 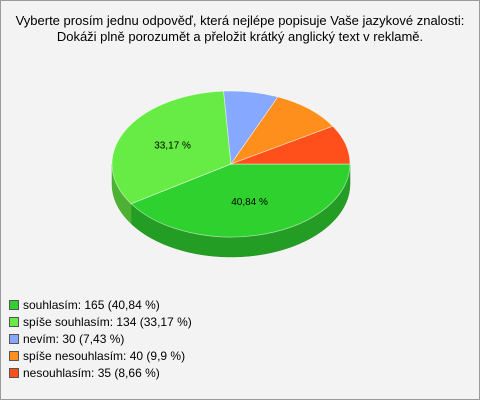 I want to click on legend-item: souhlasím: 165 (40,84 %), so click(x=84, y=305).